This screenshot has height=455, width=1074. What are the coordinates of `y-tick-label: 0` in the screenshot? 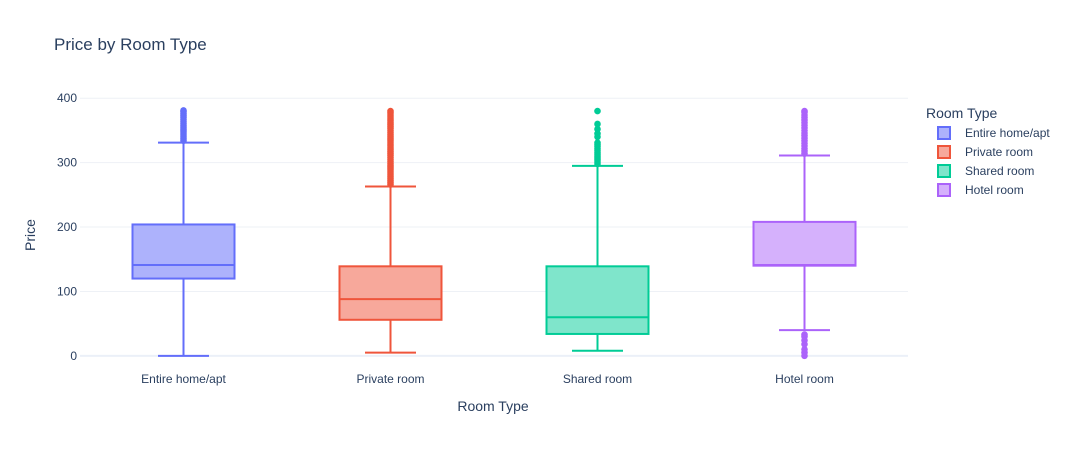 It's located at (73, 356).